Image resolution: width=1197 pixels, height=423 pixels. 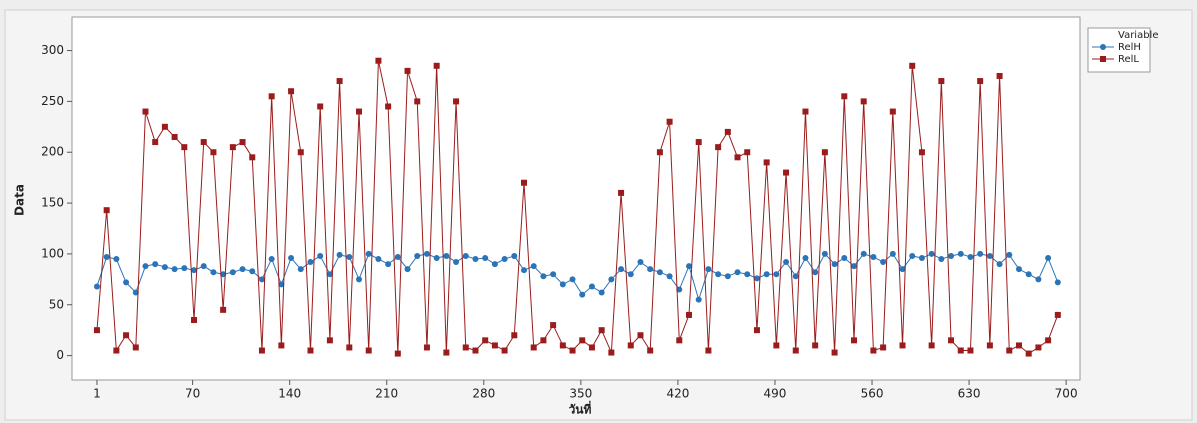 I want to click on x-tick-label: 280, so click(x=483, y=394).